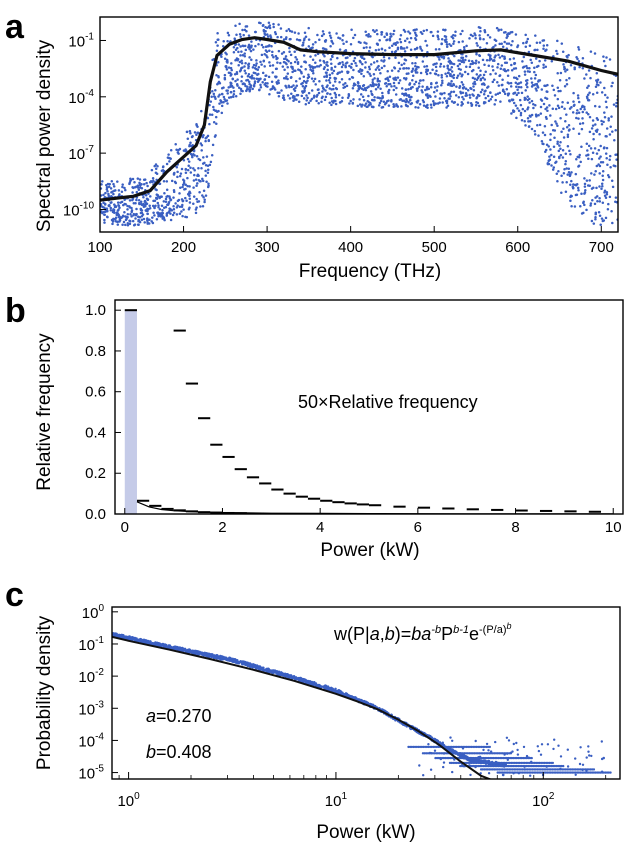 The height and width of the screenshot is (849, 626). I want to click on formula-P-exponent: b-1, so click(461, 630).